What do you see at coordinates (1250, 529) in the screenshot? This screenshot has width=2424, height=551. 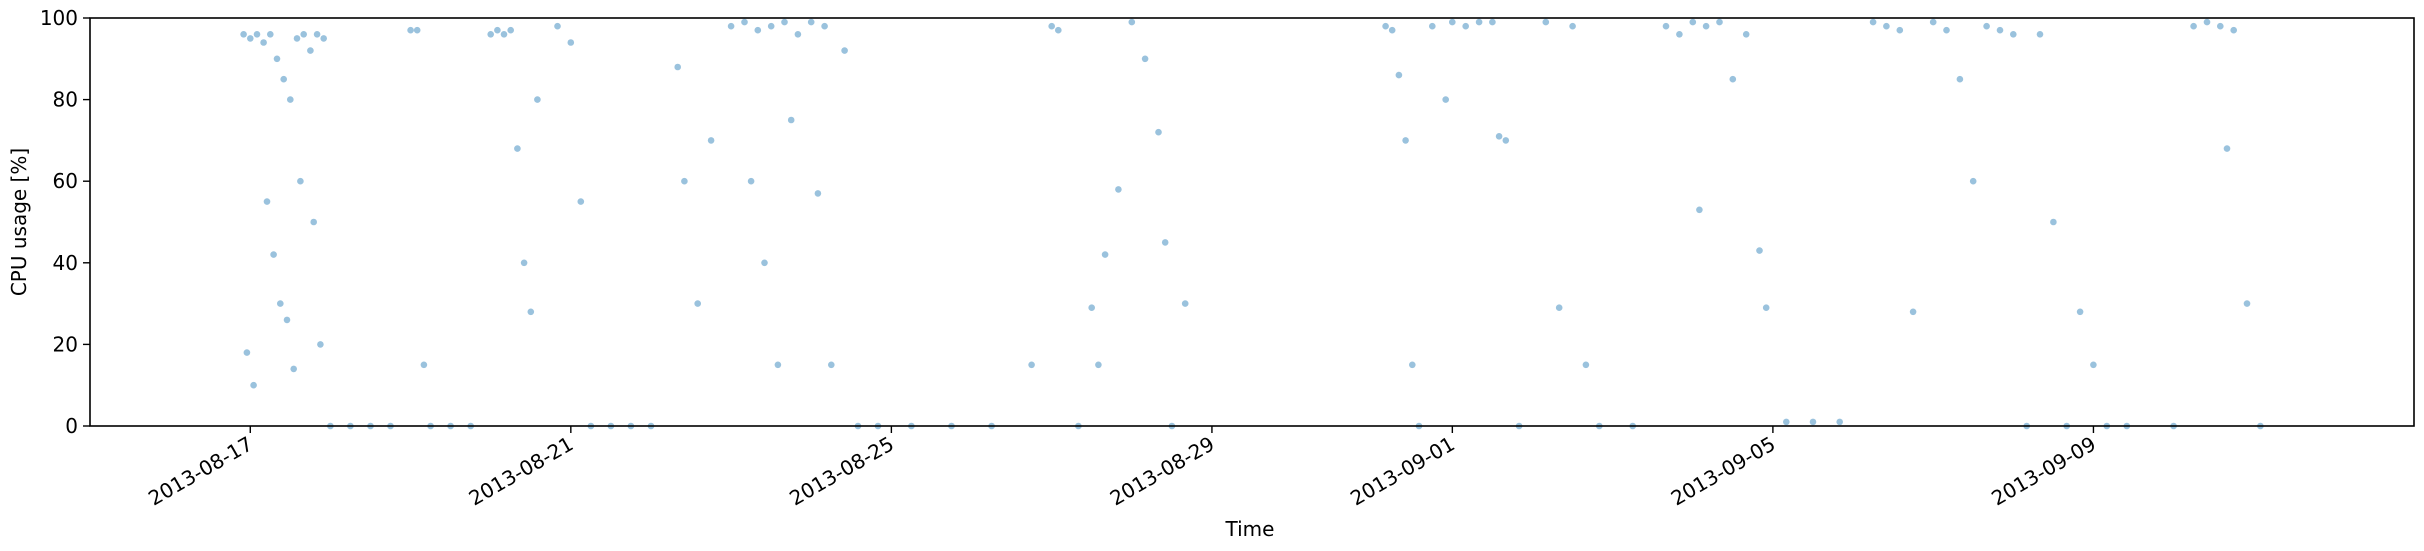 I see `x-axis-title: Time` at bounding box center [1250, 529].